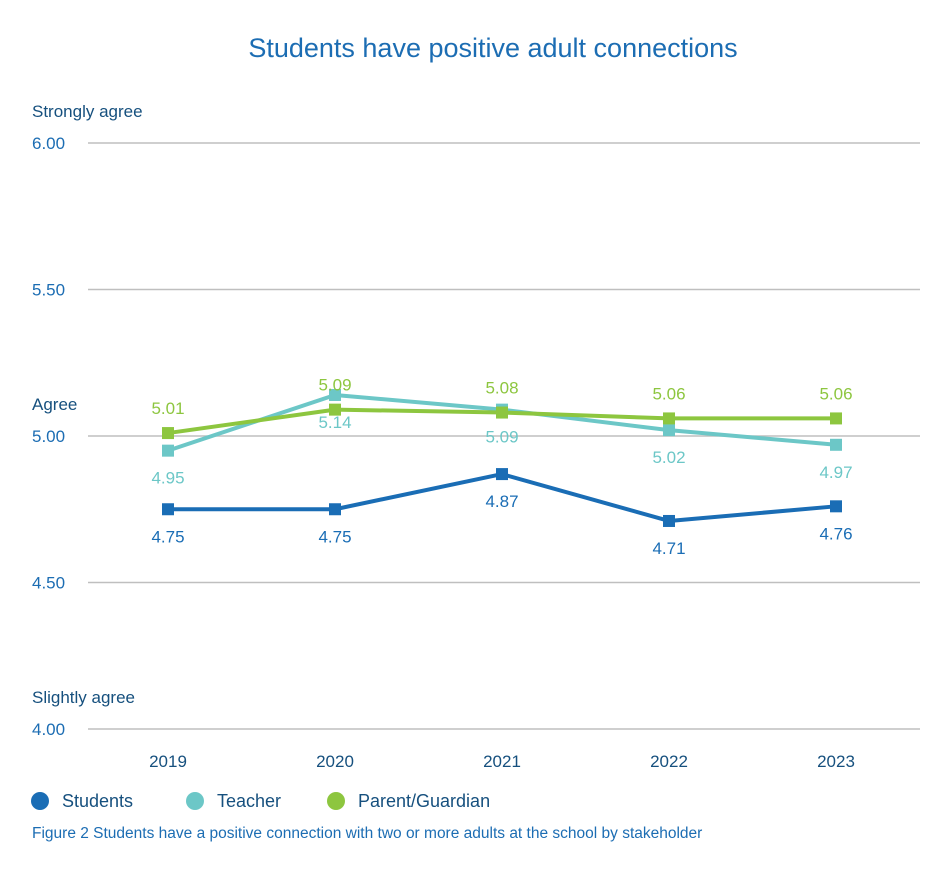 This screenshot has height=886, width=946. I want to click on scale-labels: Strongly agree Agree Slightly agree, so click(87, 404).